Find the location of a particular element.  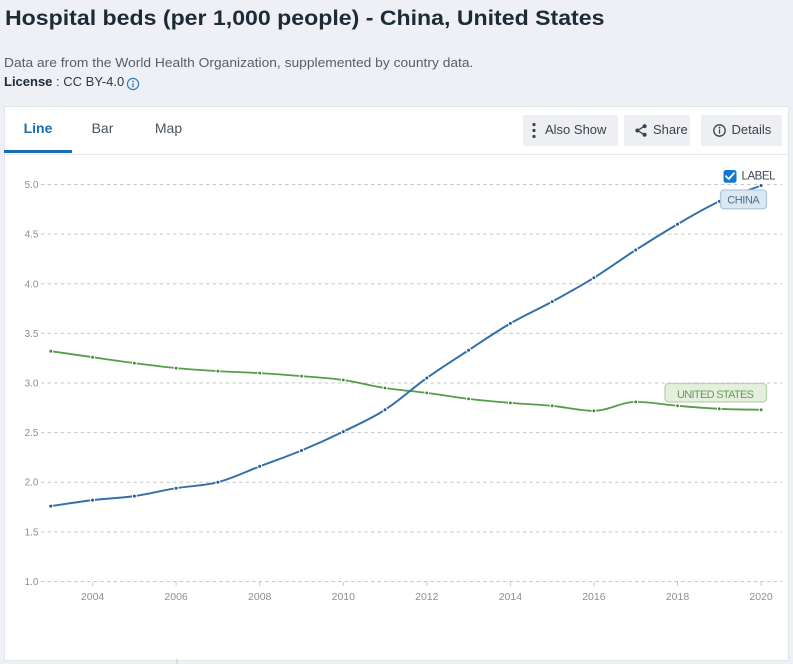

svg-text: 2018 is located at coordinates (678, 597).